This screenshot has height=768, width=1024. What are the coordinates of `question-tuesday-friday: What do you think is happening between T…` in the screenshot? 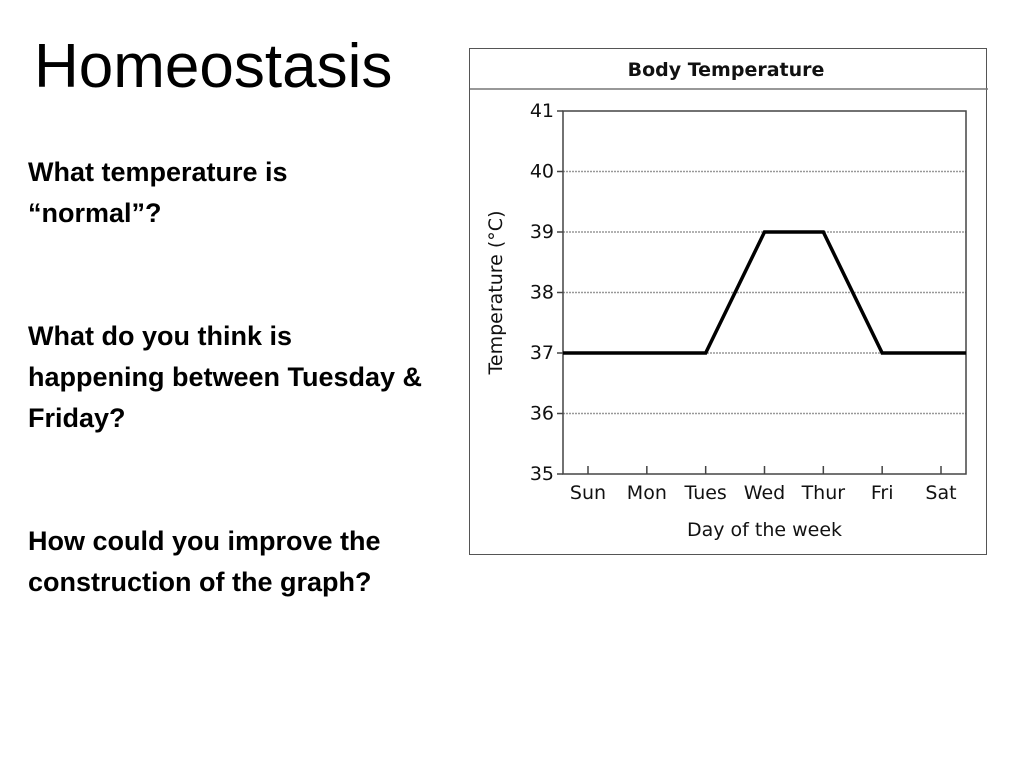 It's located at (225, 377).